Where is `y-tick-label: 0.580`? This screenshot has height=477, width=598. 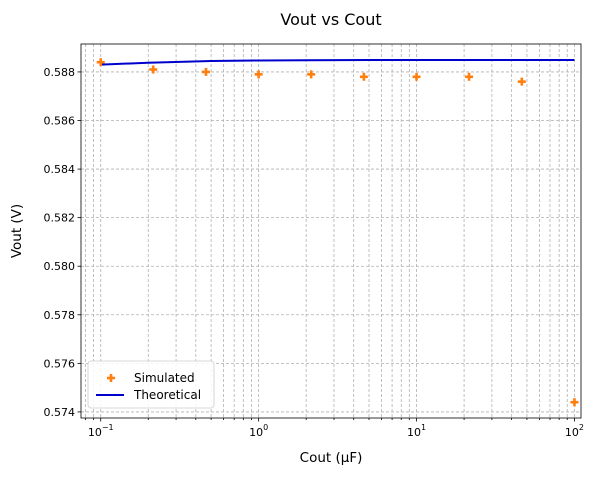
y-tick-label: 0.580 is located at coordinates (60, 266).